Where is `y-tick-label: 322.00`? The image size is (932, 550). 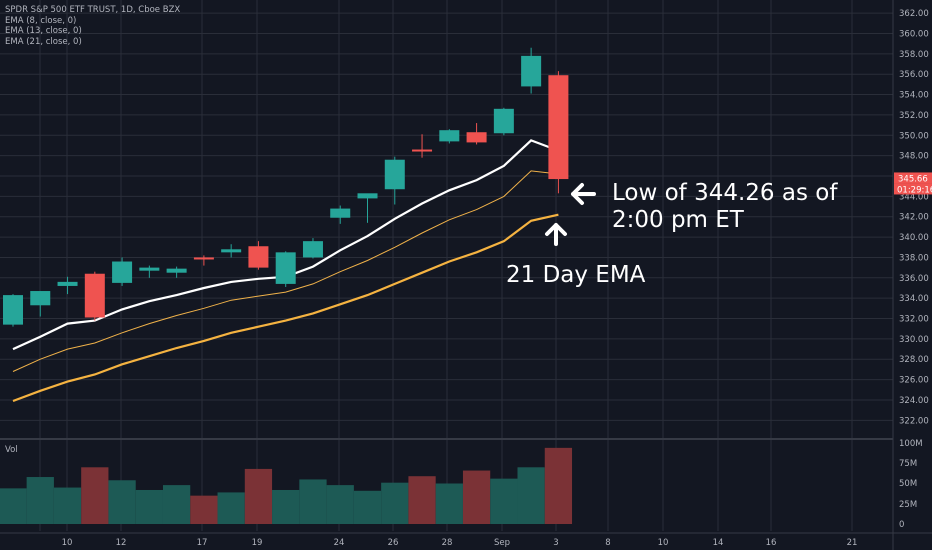
y-tick-label: 322.00 is located at coordinates (914, 421).